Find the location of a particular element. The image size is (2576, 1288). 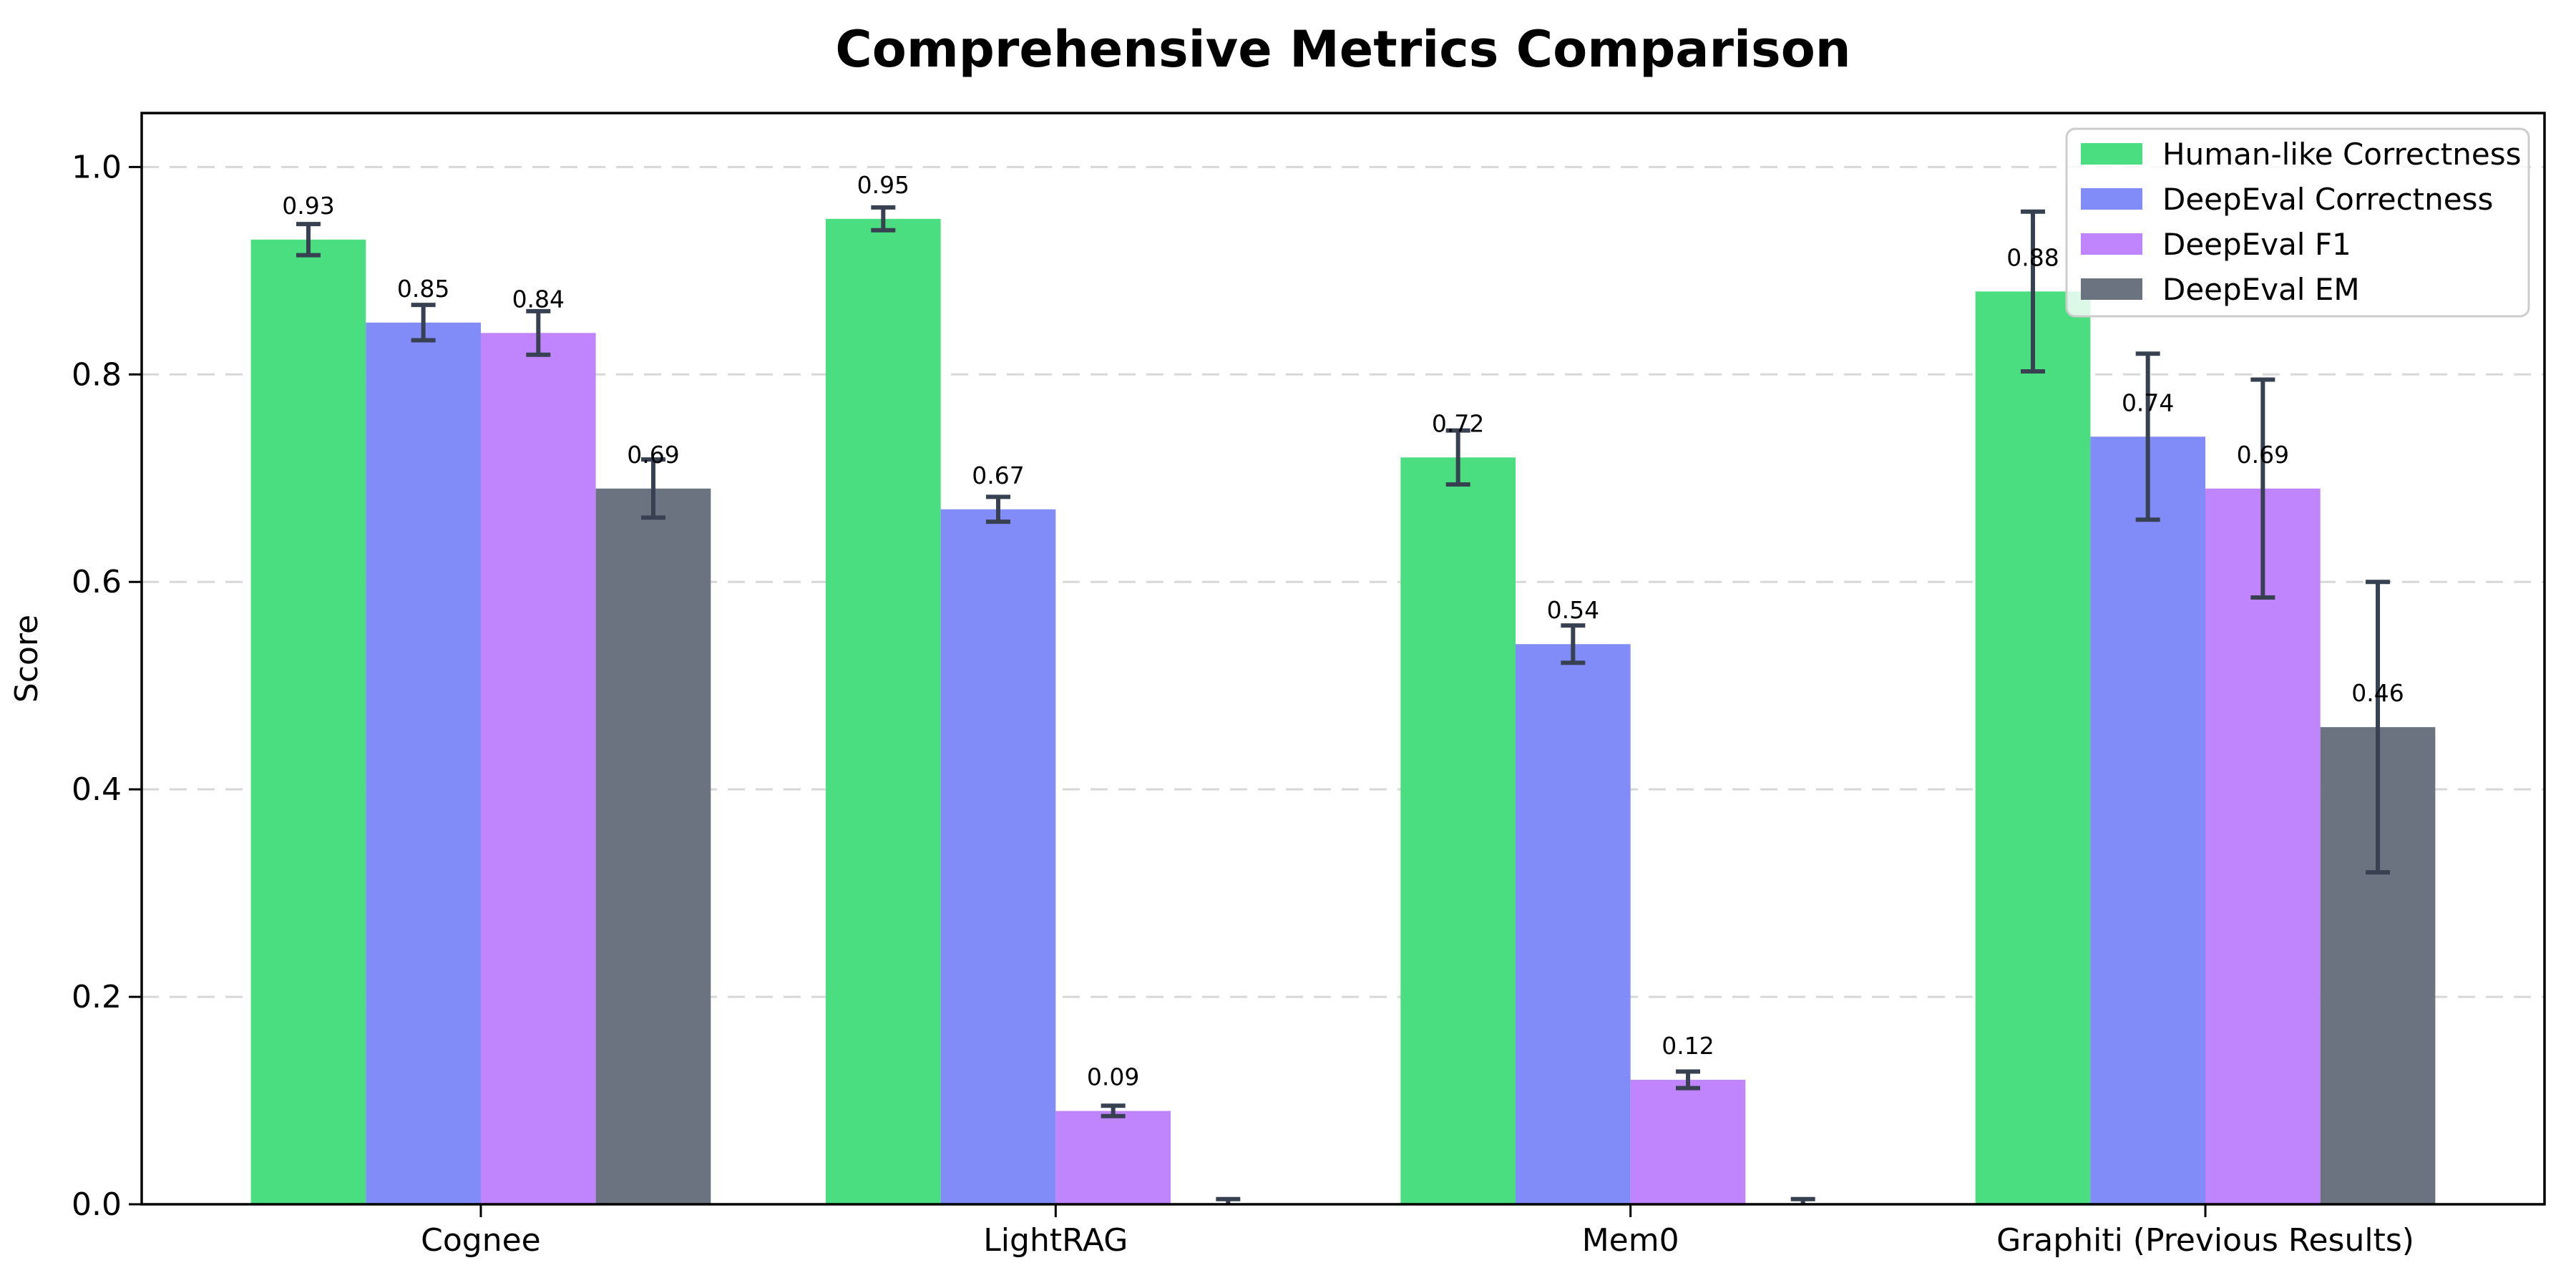

bar-cognee-deepeval-em is located at coordinates (653, 846).